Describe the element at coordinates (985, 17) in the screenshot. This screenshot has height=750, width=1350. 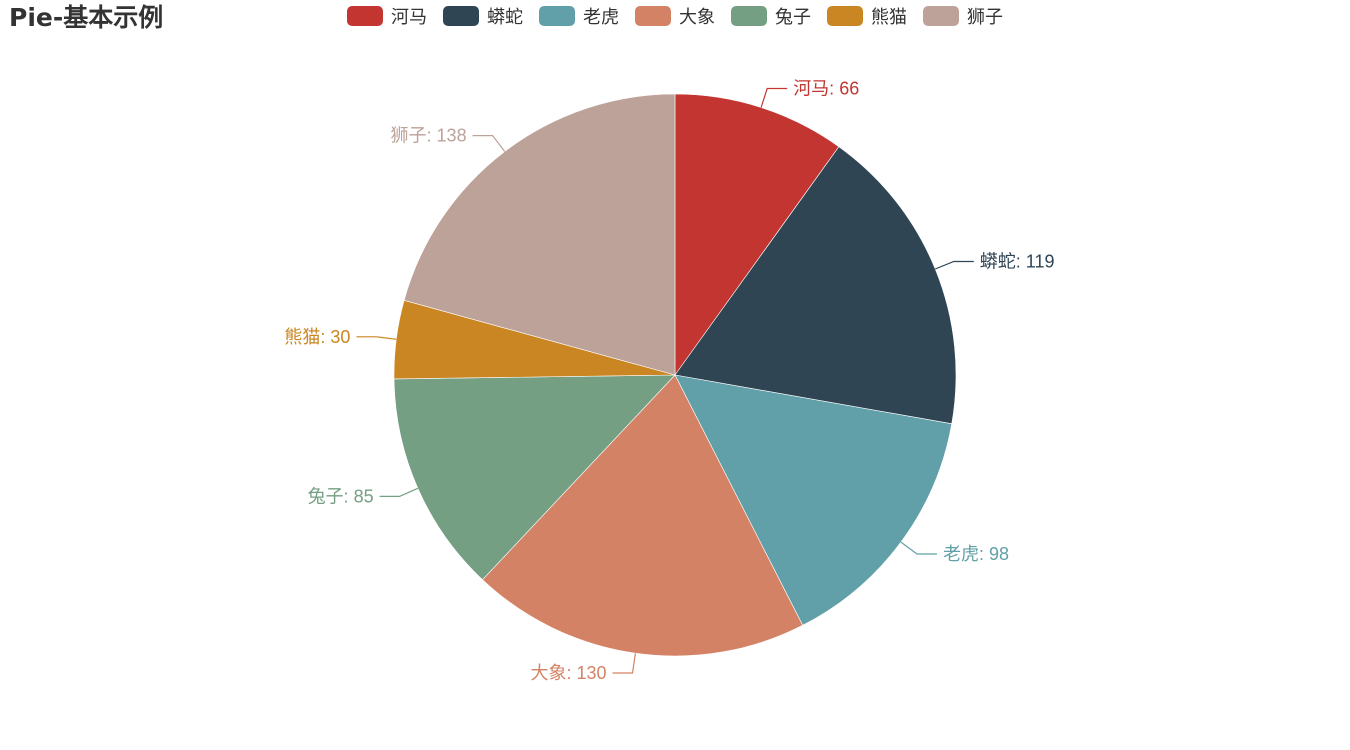
I see `legend-label: 狮子` at that location.